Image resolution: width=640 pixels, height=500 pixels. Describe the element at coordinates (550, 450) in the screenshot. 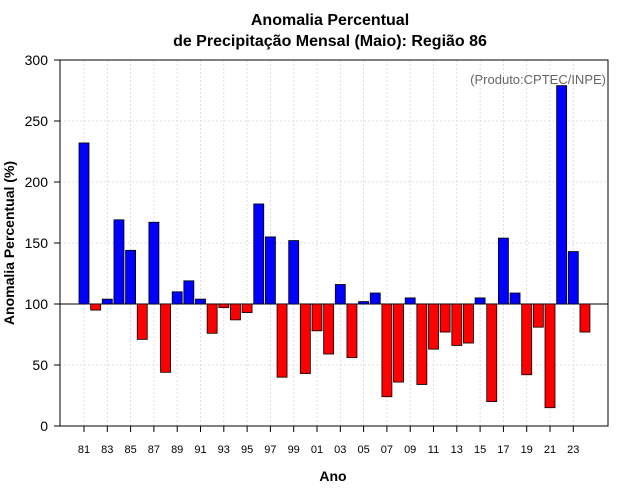

I see `x-tick-label-21: 21` at that location.